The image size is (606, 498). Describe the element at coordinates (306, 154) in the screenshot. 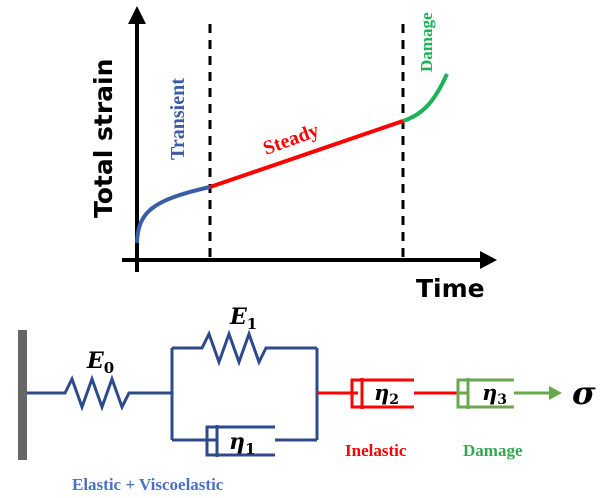

I see `steady-curve` at that location.